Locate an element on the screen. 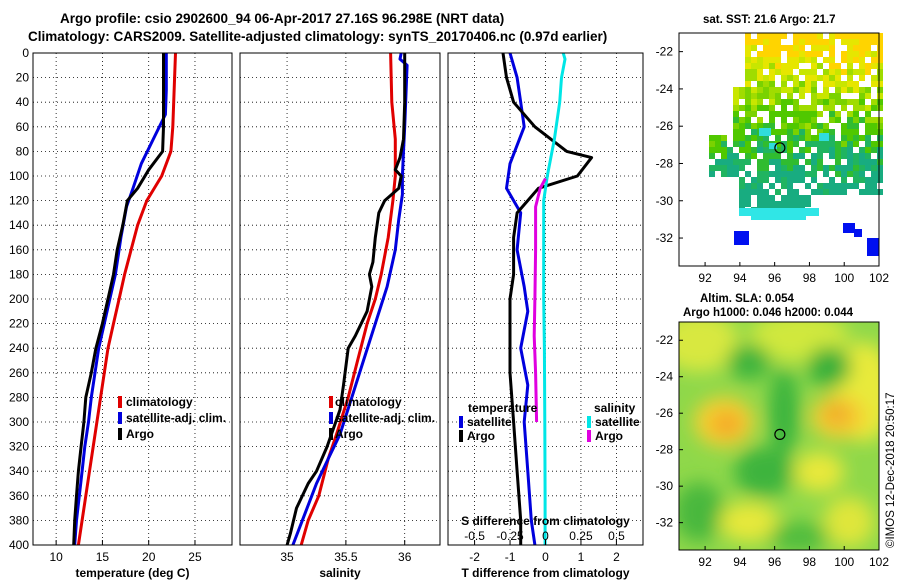  argo-position-marker is located at coordinates (780, 434).